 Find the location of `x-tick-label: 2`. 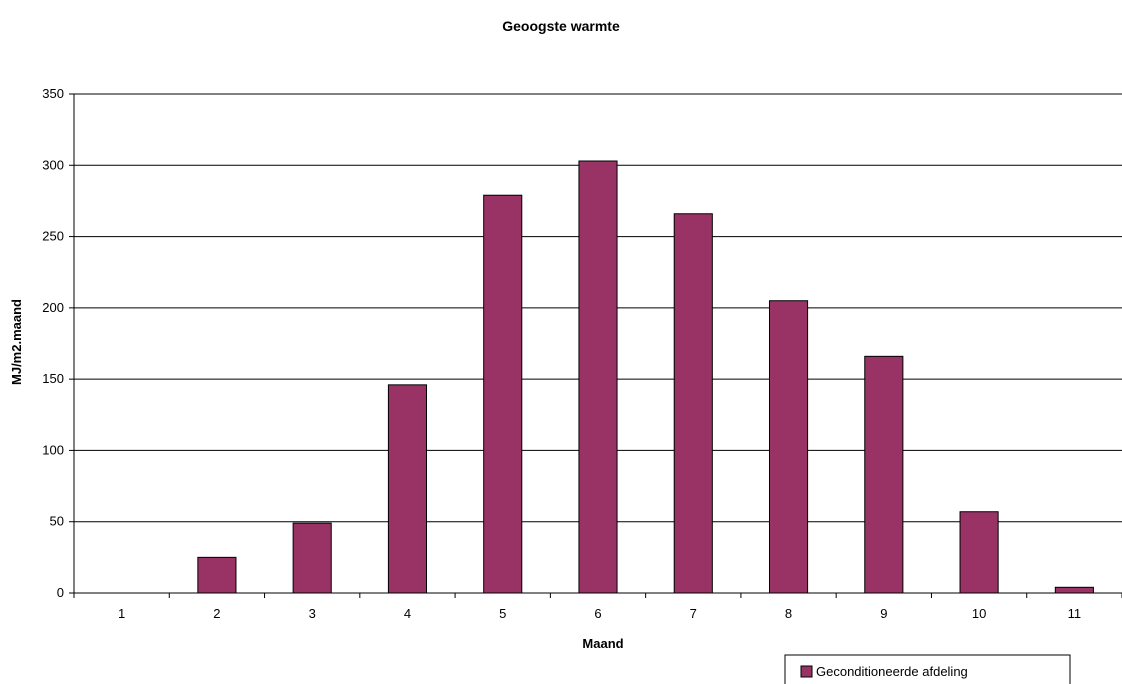

x-tick-label: 2 is located at coordinates (216, 613).